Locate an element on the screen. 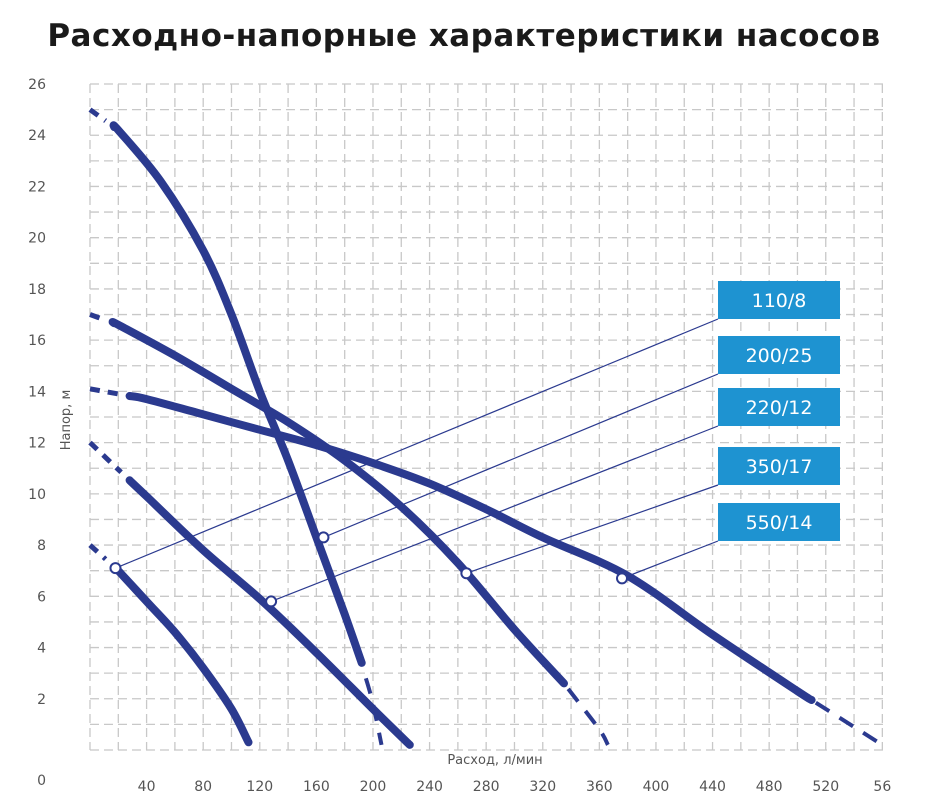  y-tick-label: 18 is located at coordinates (37, 290).